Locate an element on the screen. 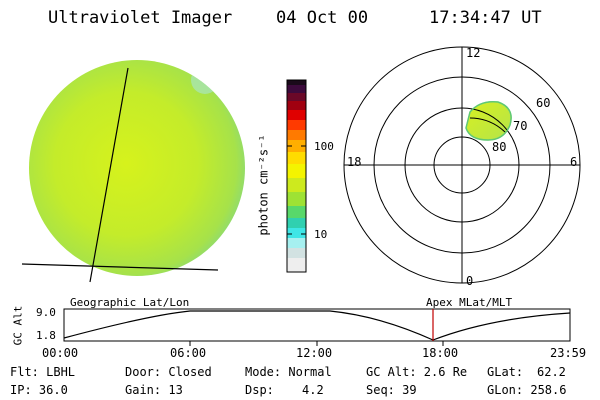 The width and height of the screenshot is (600, 400). info-dsp-value: 4.2 is located at coordinates (313, 390).